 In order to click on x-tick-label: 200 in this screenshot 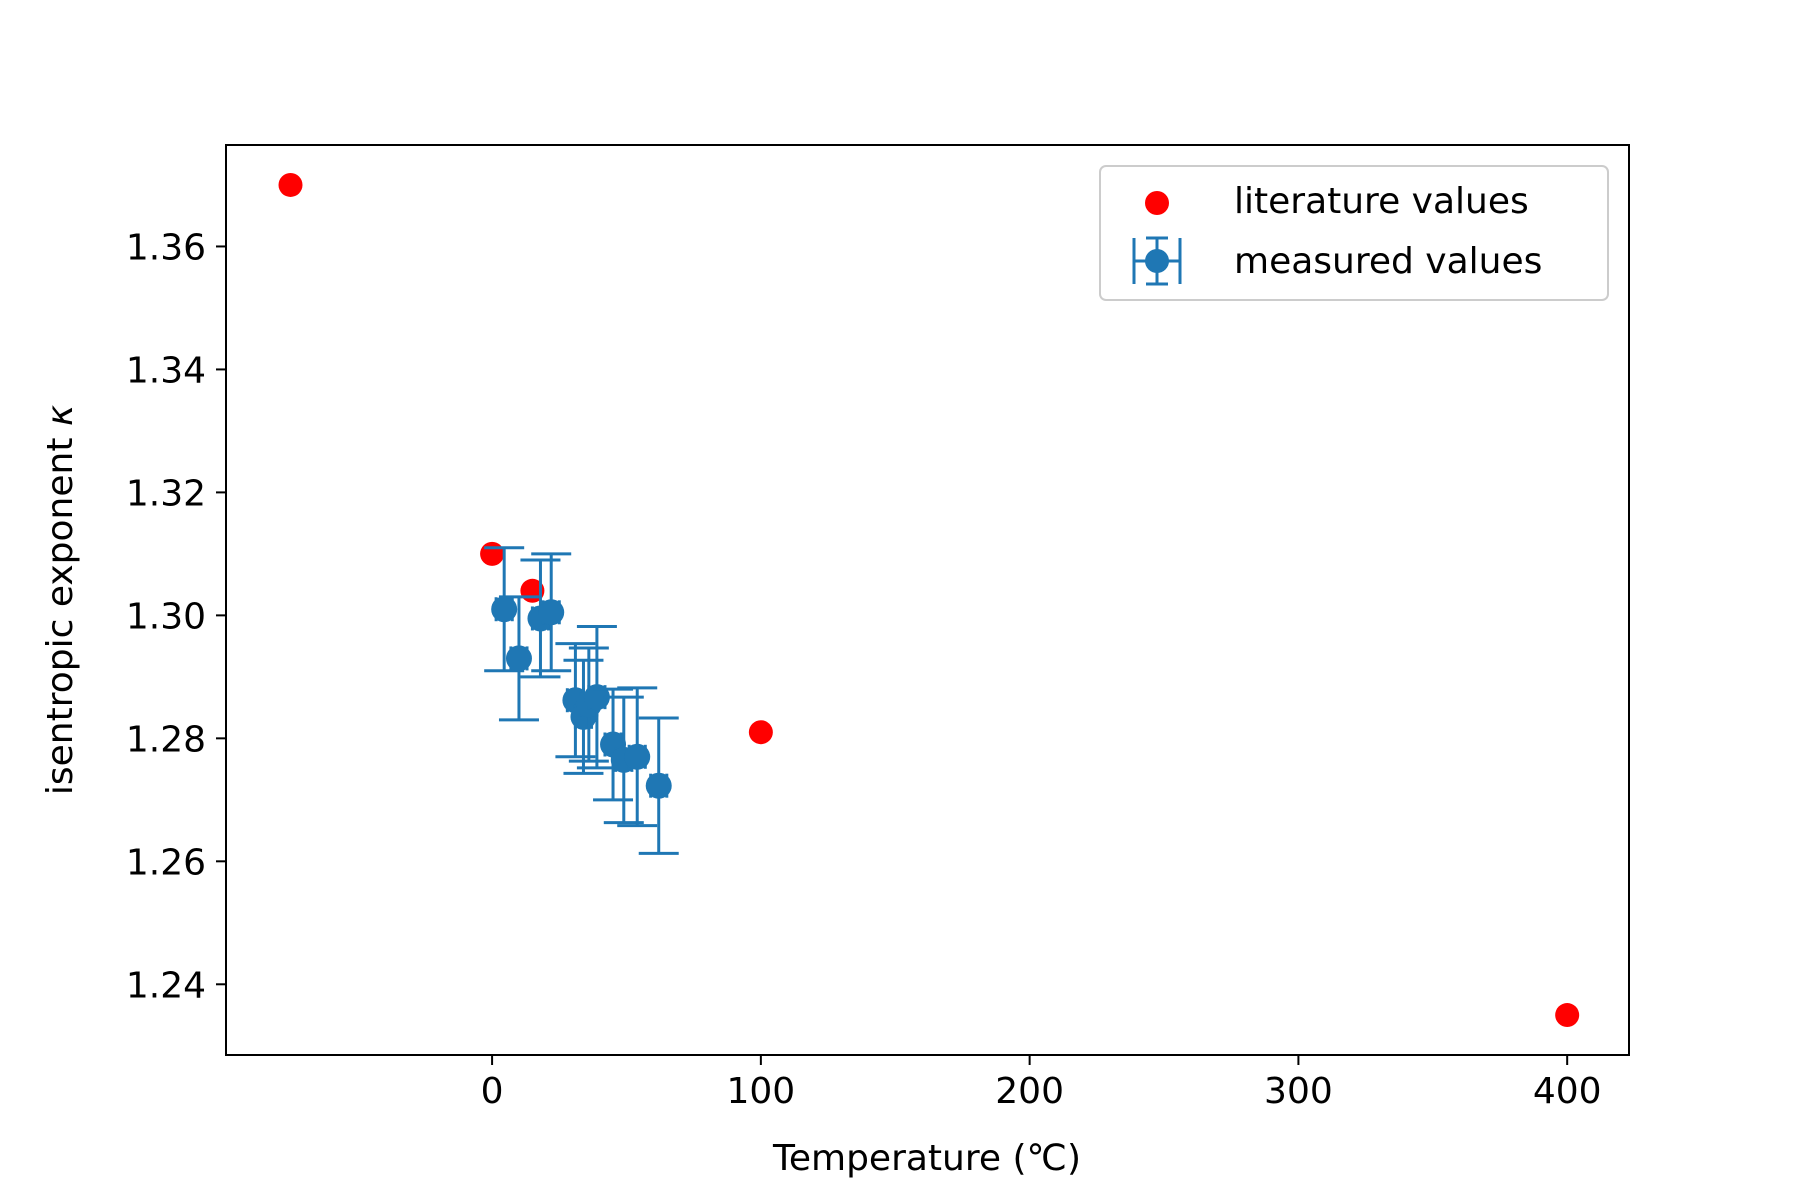, I will do `click(1029, 1091)`.